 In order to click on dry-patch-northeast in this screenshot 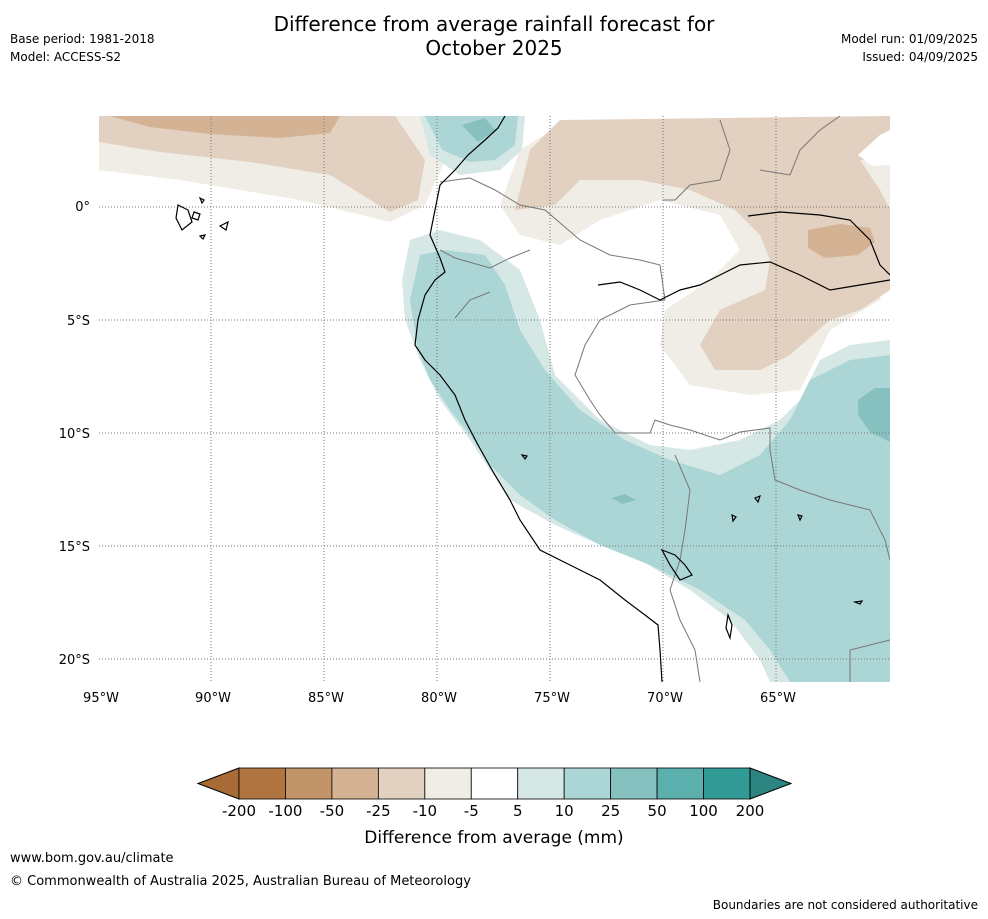, I will do `click(874, 148)`.